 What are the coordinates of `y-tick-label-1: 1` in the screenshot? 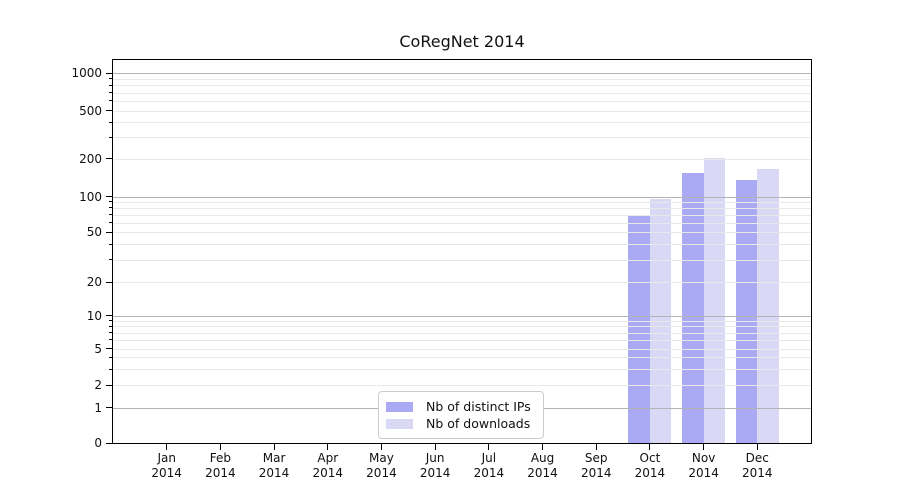 It's located at (98, 407).